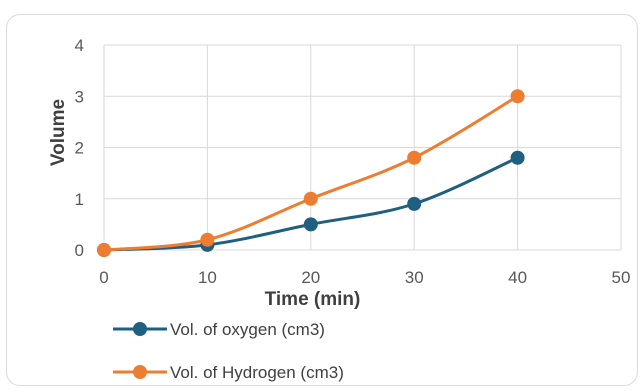 The width and height of the screenshot is (644, 392). What do you see at coordinates (621, 277) in the screenshot?
I see `x-tick-label: 50` at bounding box center [621, 277].